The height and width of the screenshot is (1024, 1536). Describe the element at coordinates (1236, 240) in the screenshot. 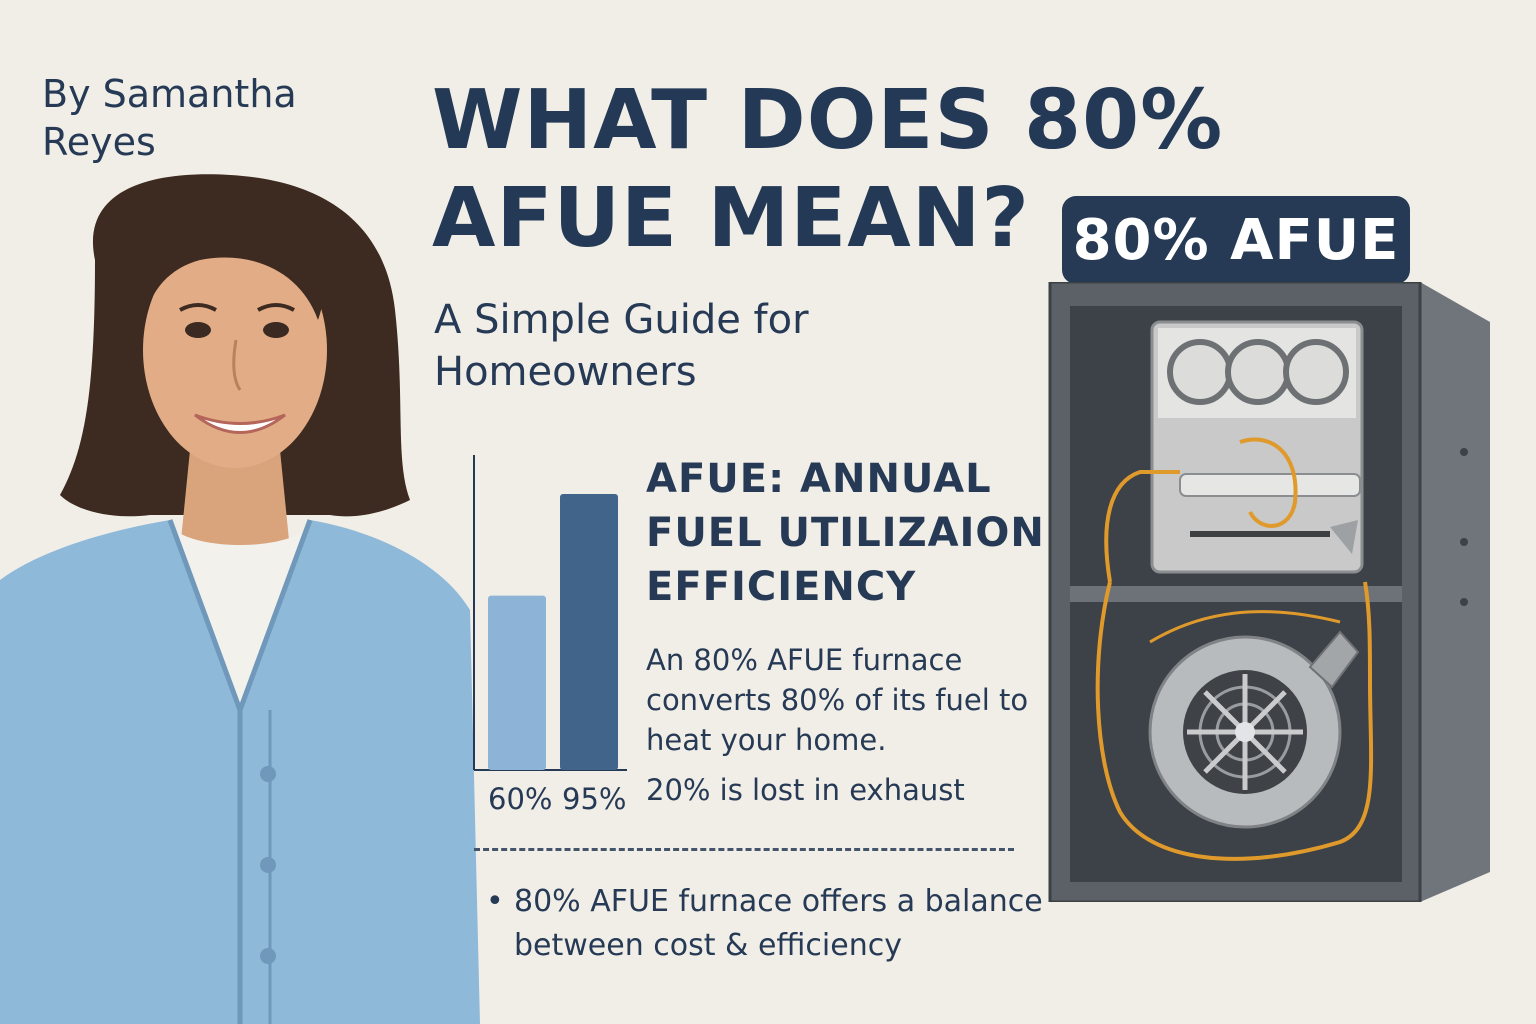

I see `afue-badge: 80% AFUE` at that location.